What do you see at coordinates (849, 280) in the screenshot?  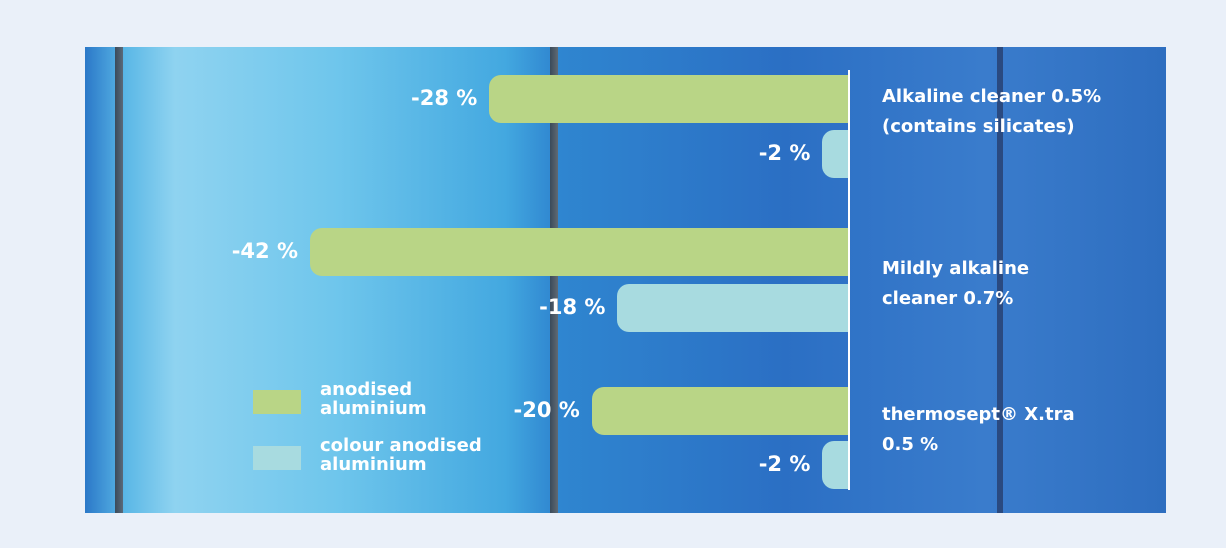 I see `axis-line` at bounding box center [849, 280].